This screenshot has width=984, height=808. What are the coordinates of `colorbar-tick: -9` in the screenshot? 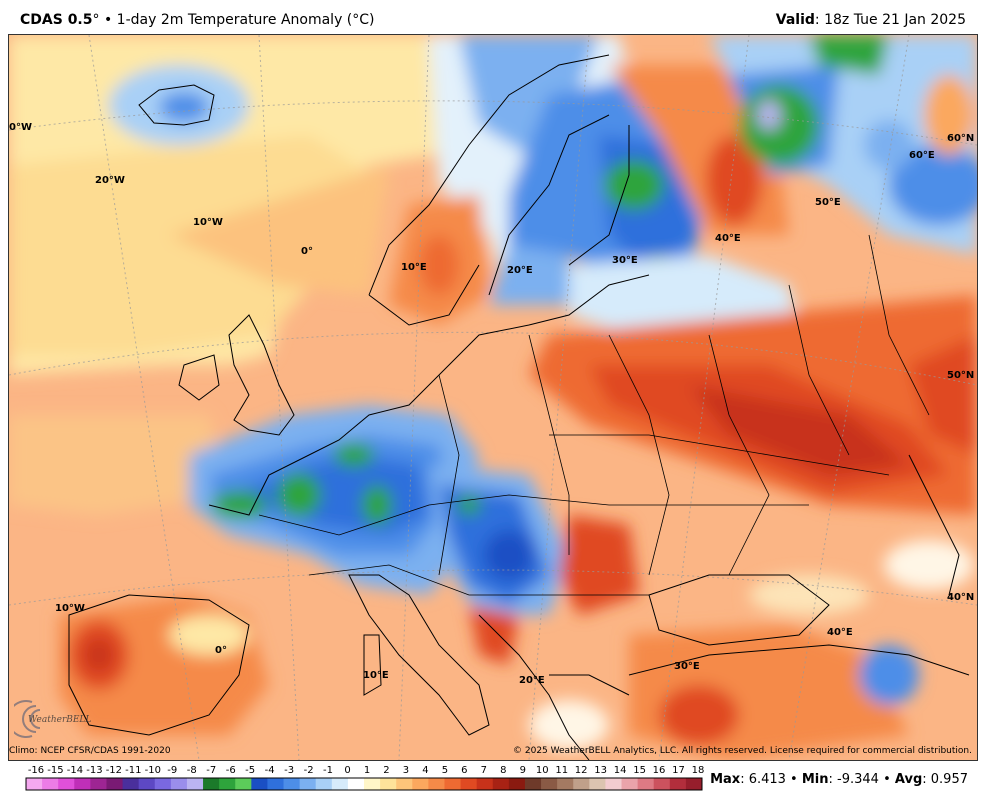 It's located at (172, 770).